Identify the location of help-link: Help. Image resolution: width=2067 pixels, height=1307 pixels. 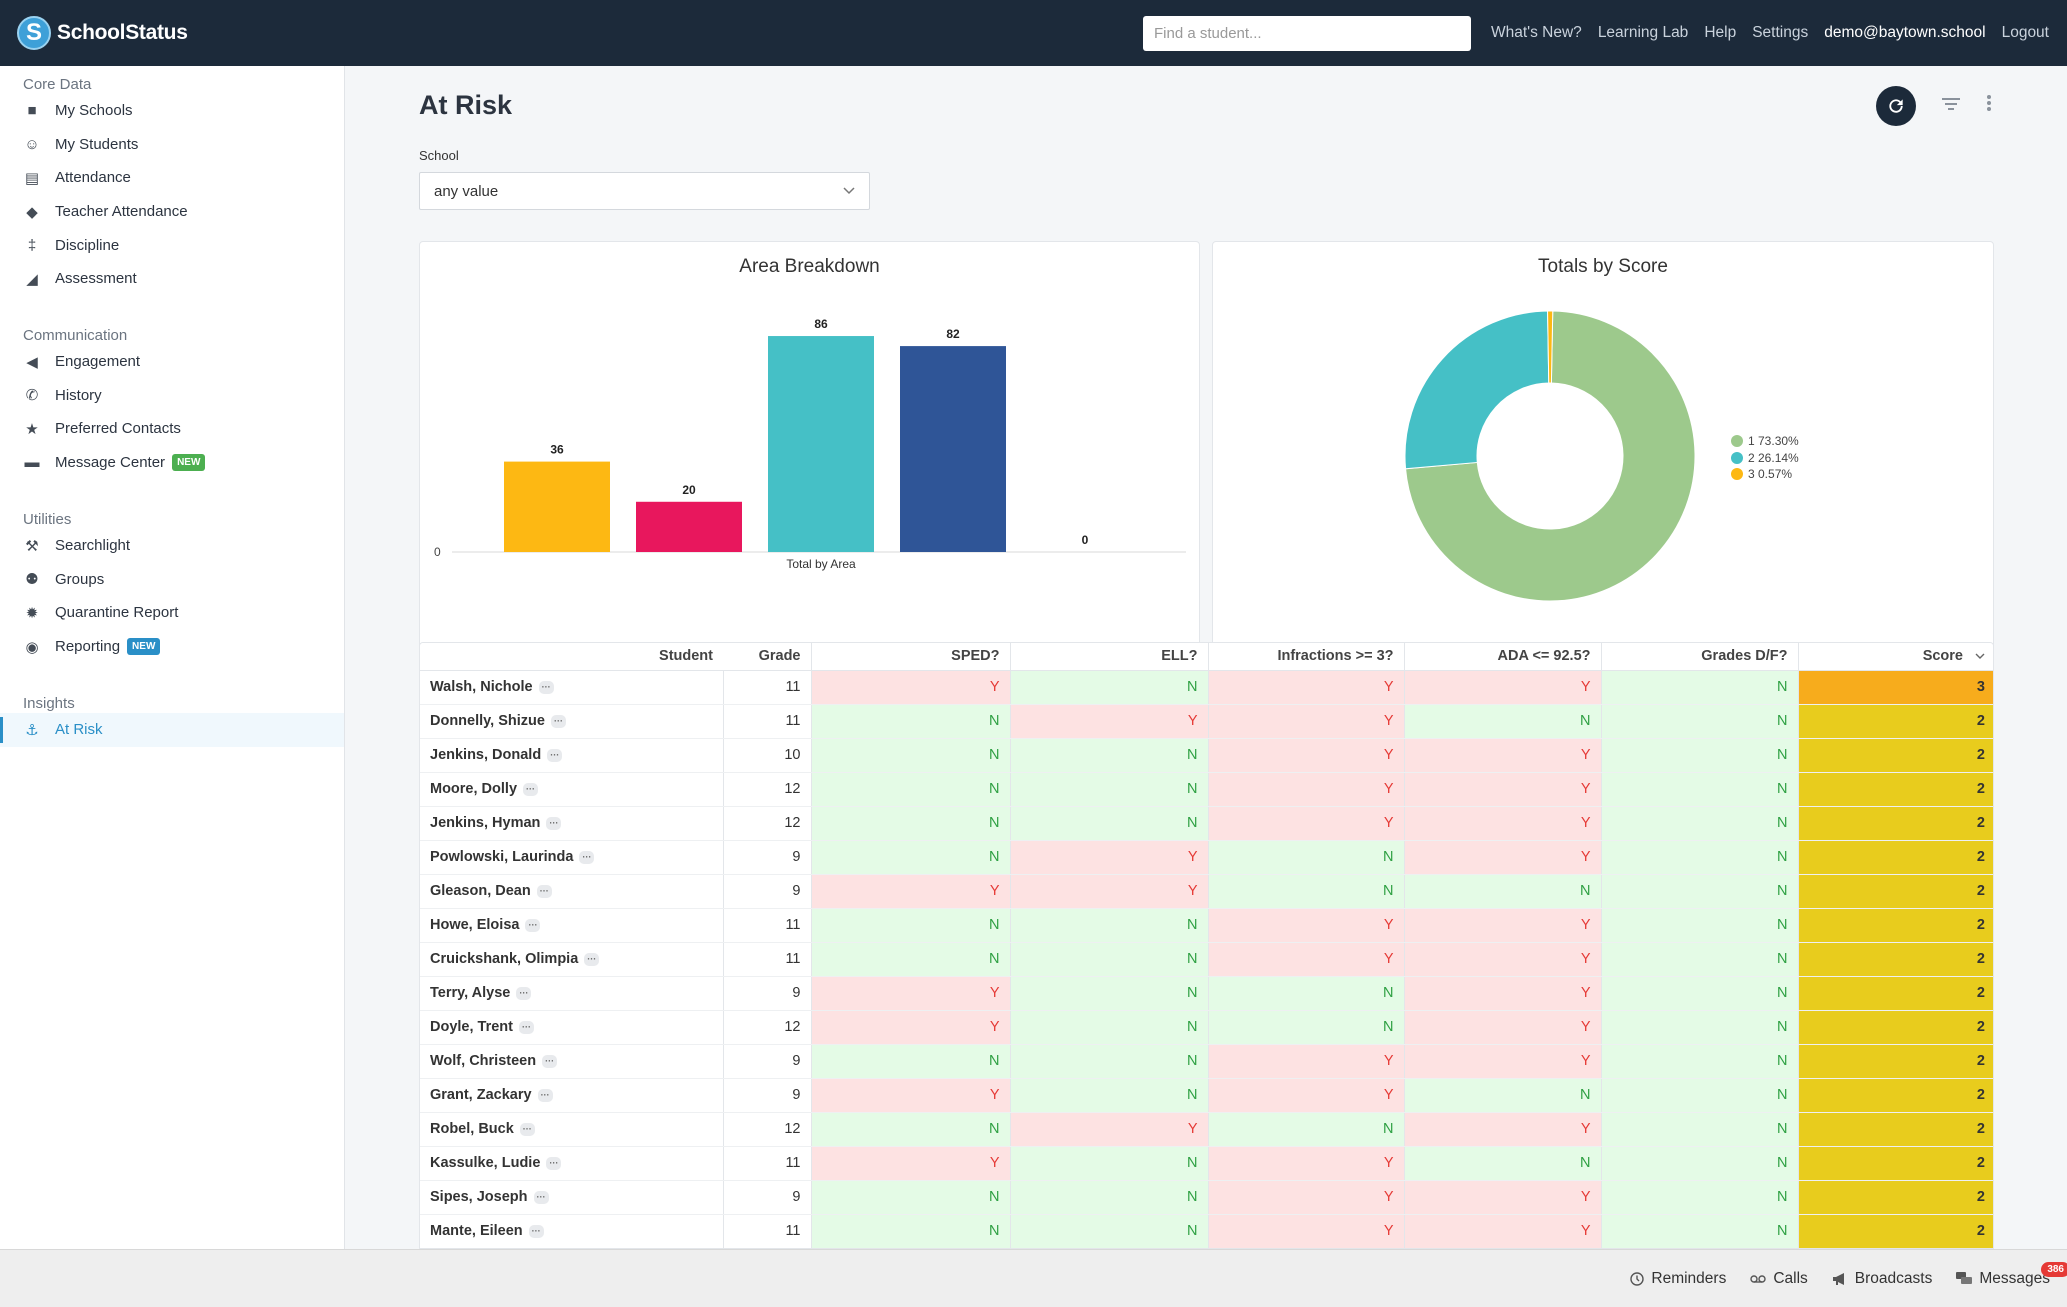
(1720, 32).